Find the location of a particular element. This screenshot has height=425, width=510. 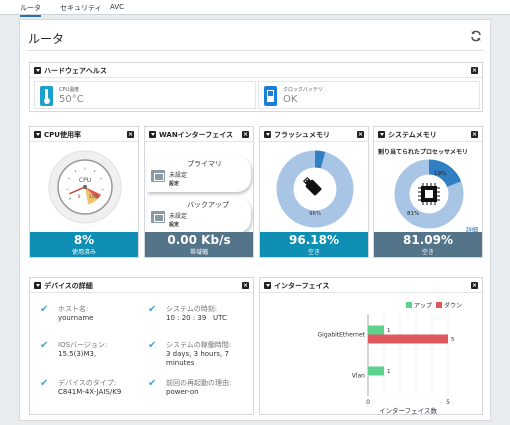

detail-value: yourname is located at coordinates (76, 318).